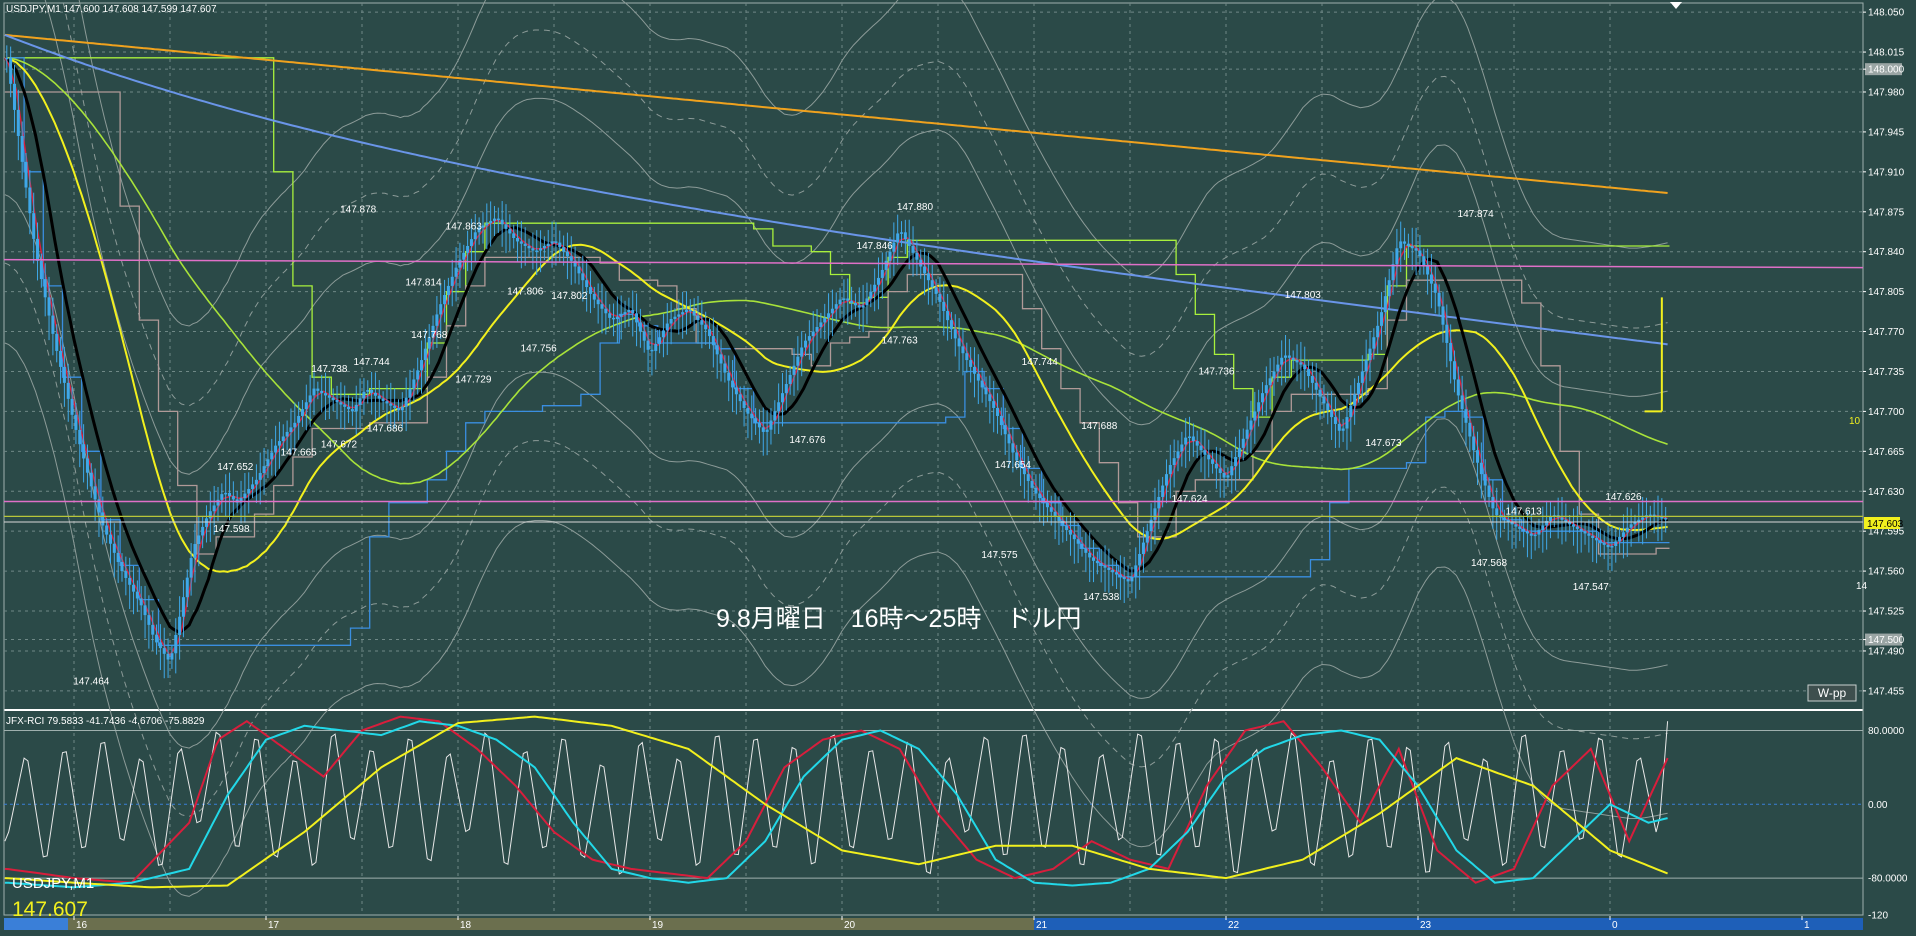 The width and height of the screenshot is (1916, 936). What do you see at coordinates (50, 909) in the screenshot?
I see `last-price-label: 147.607` at bounding box center [50, 909].